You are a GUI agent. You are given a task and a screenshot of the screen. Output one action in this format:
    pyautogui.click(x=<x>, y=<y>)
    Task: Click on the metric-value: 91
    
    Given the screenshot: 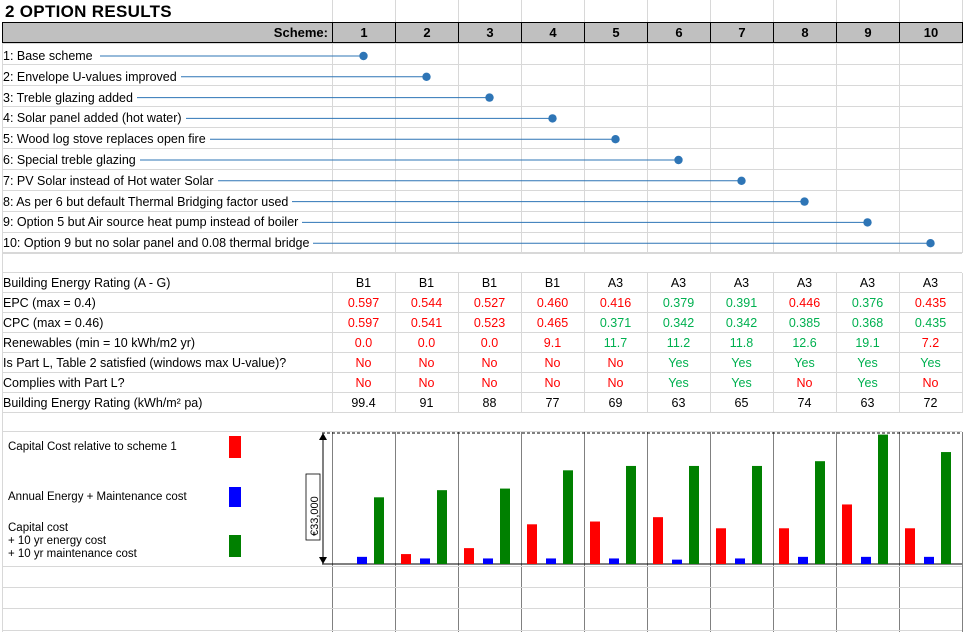 What is the action you would take?
    pyautogui.click(x=426, y=403)
    